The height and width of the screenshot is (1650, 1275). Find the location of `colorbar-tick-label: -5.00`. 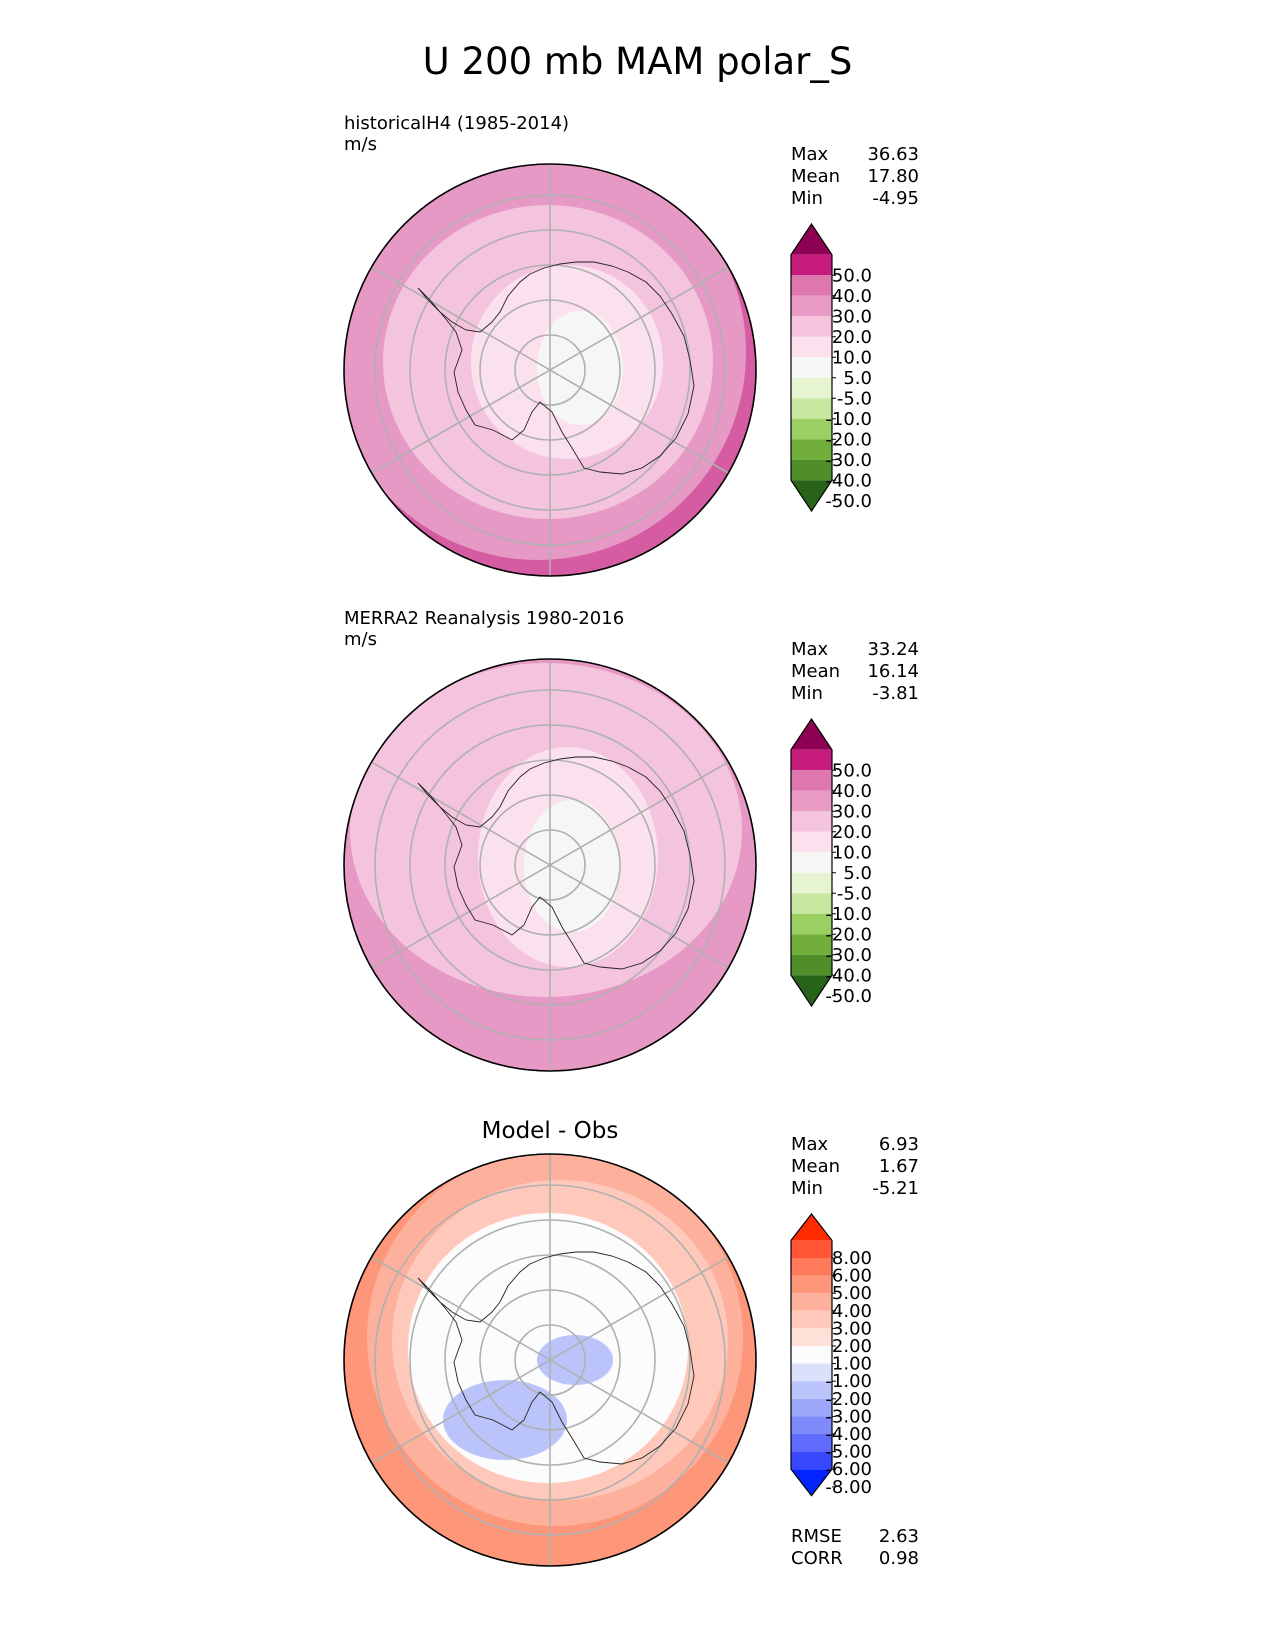

colorbar-tick-label: -5.00 is located at coordinates (848, 1452).